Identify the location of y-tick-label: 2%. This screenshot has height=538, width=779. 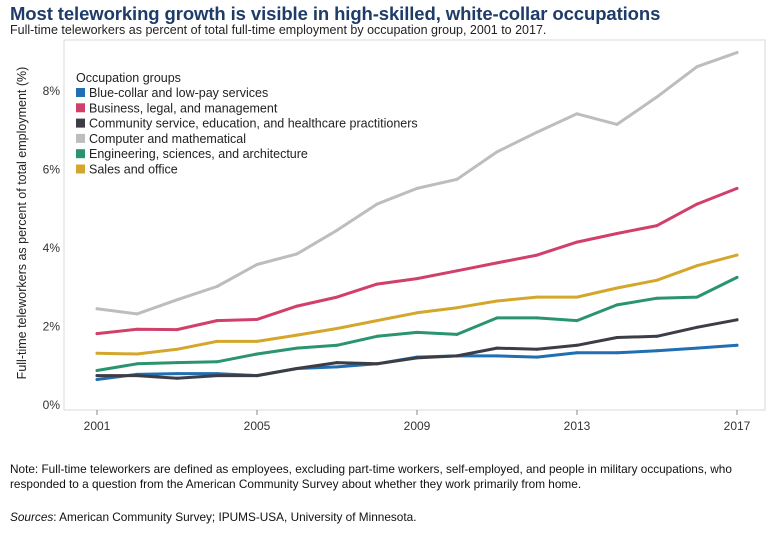
(52, 327).